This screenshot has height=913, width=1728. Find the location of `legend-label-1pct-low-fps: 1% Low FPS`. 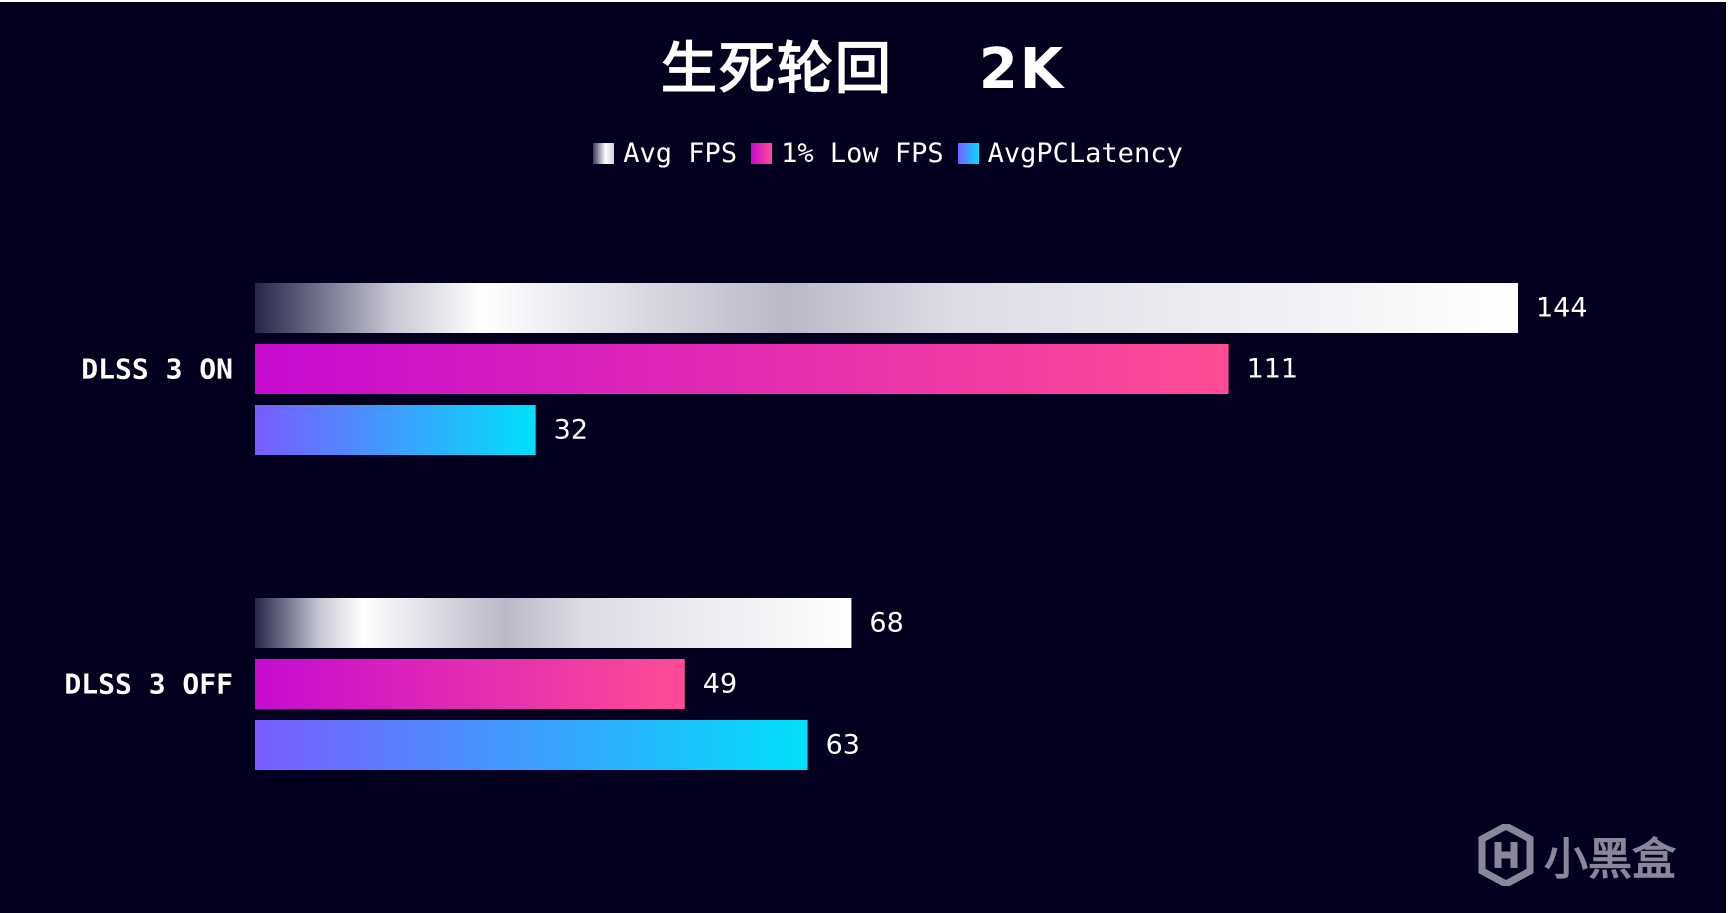

legend-label-1pct-low-fps: 1% Low FPS is located at coordinates (862, 153).